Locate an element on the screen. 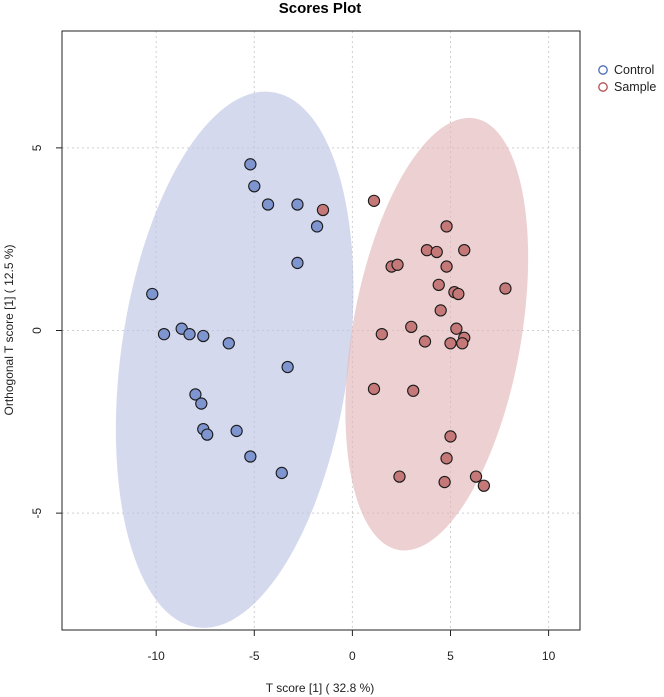 Image resolution: width=664 pixels, height=697 pixels. y-tick-label: 5 is located at coordinates (37, 147).